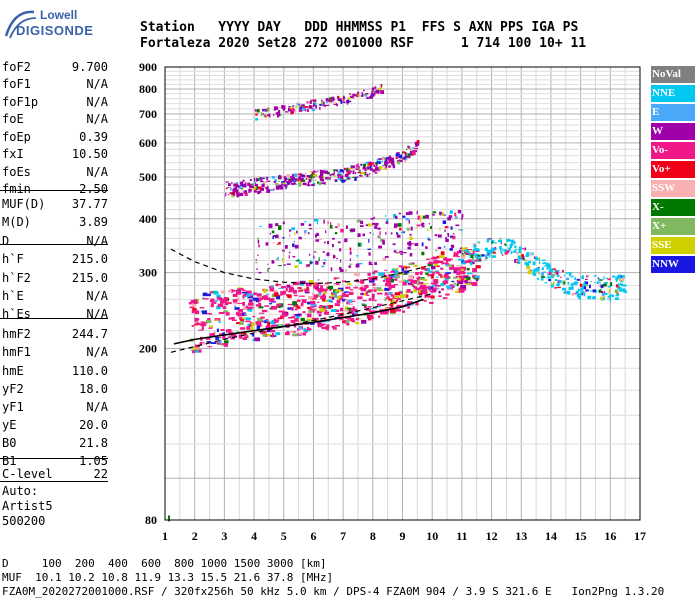 Image resolution: width=700 pixels, height=600 pixels. Describe the element at coordinates (343, 536) in the screenshot. I see `x-tick-label: 7` at that location.